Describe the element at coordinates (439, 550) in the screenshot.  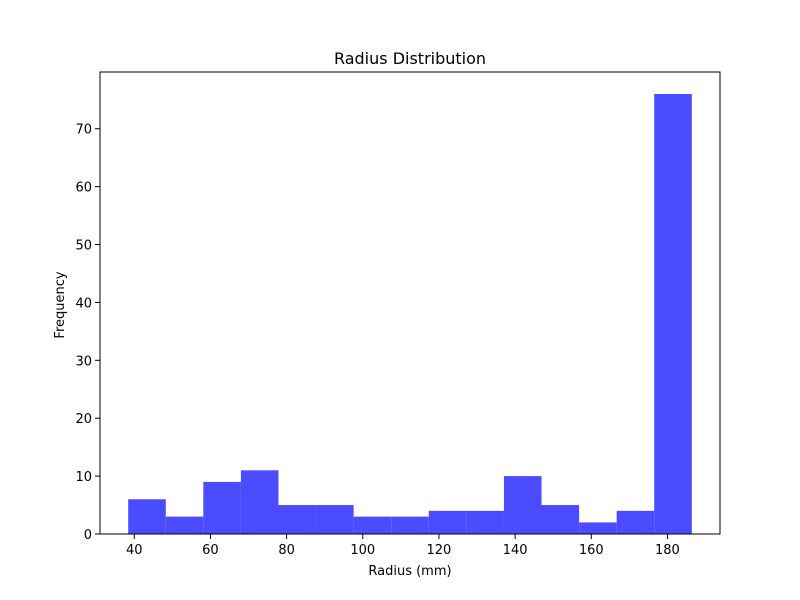
I see `x-tick-label: 120` at that location.